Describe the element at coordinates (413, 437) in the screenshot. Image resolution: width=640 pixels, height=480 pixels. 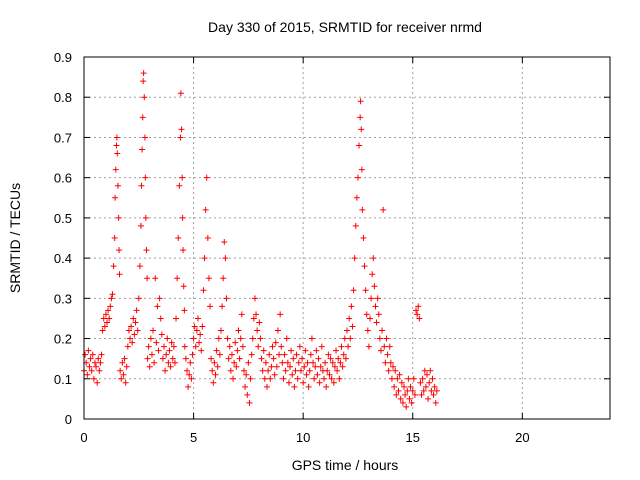
I see `x-tick-label: 15` at that location.